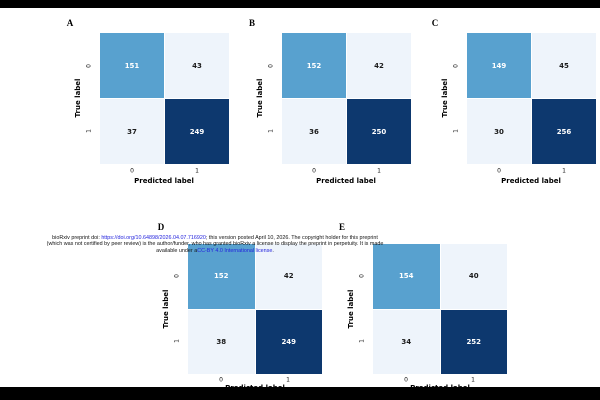  What do you see at coordinates (473, 276) in the screenshot?
I see `cell-e-true0-pred1: 40` at bounding box center [473, 276].